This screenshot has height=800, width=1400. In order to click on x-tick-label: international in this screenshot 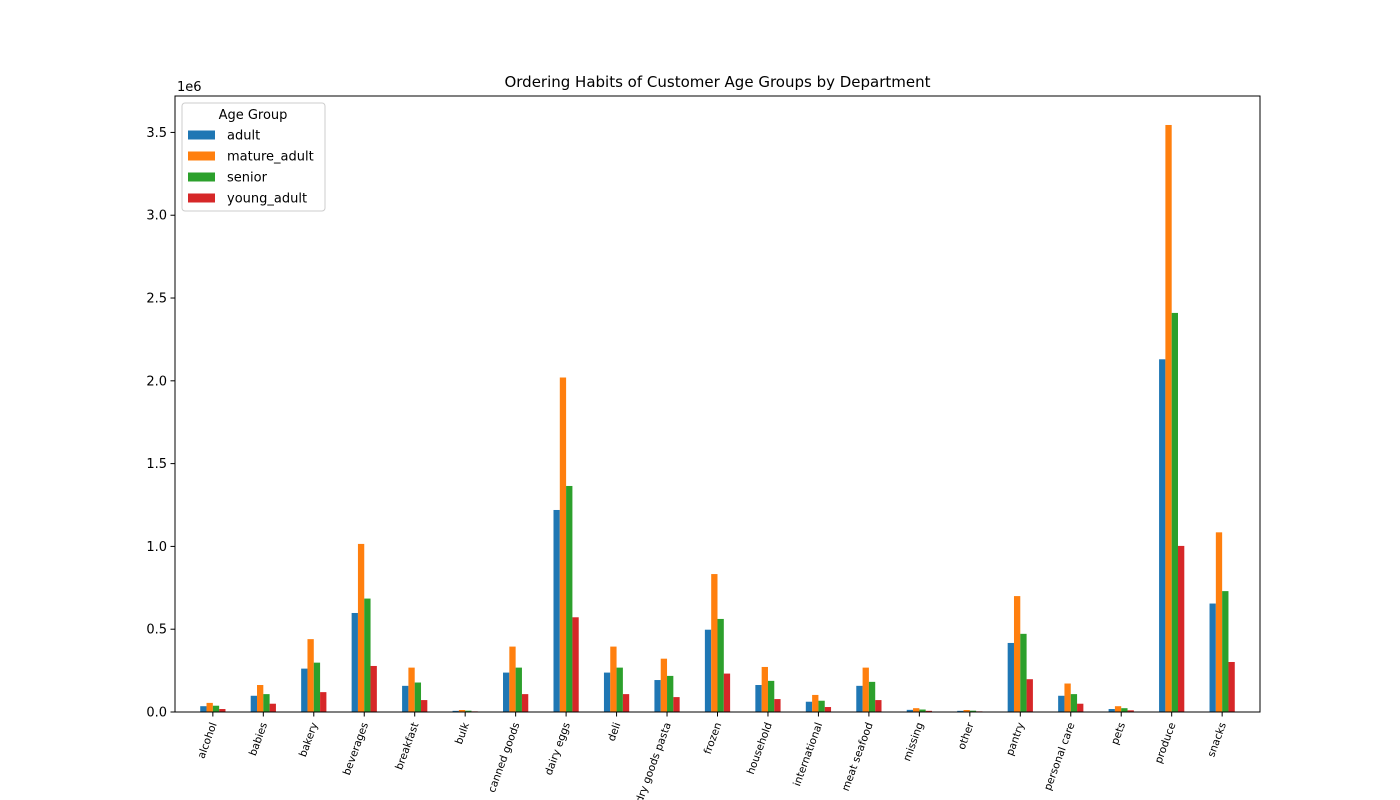, I will do `click(808, 754)`.